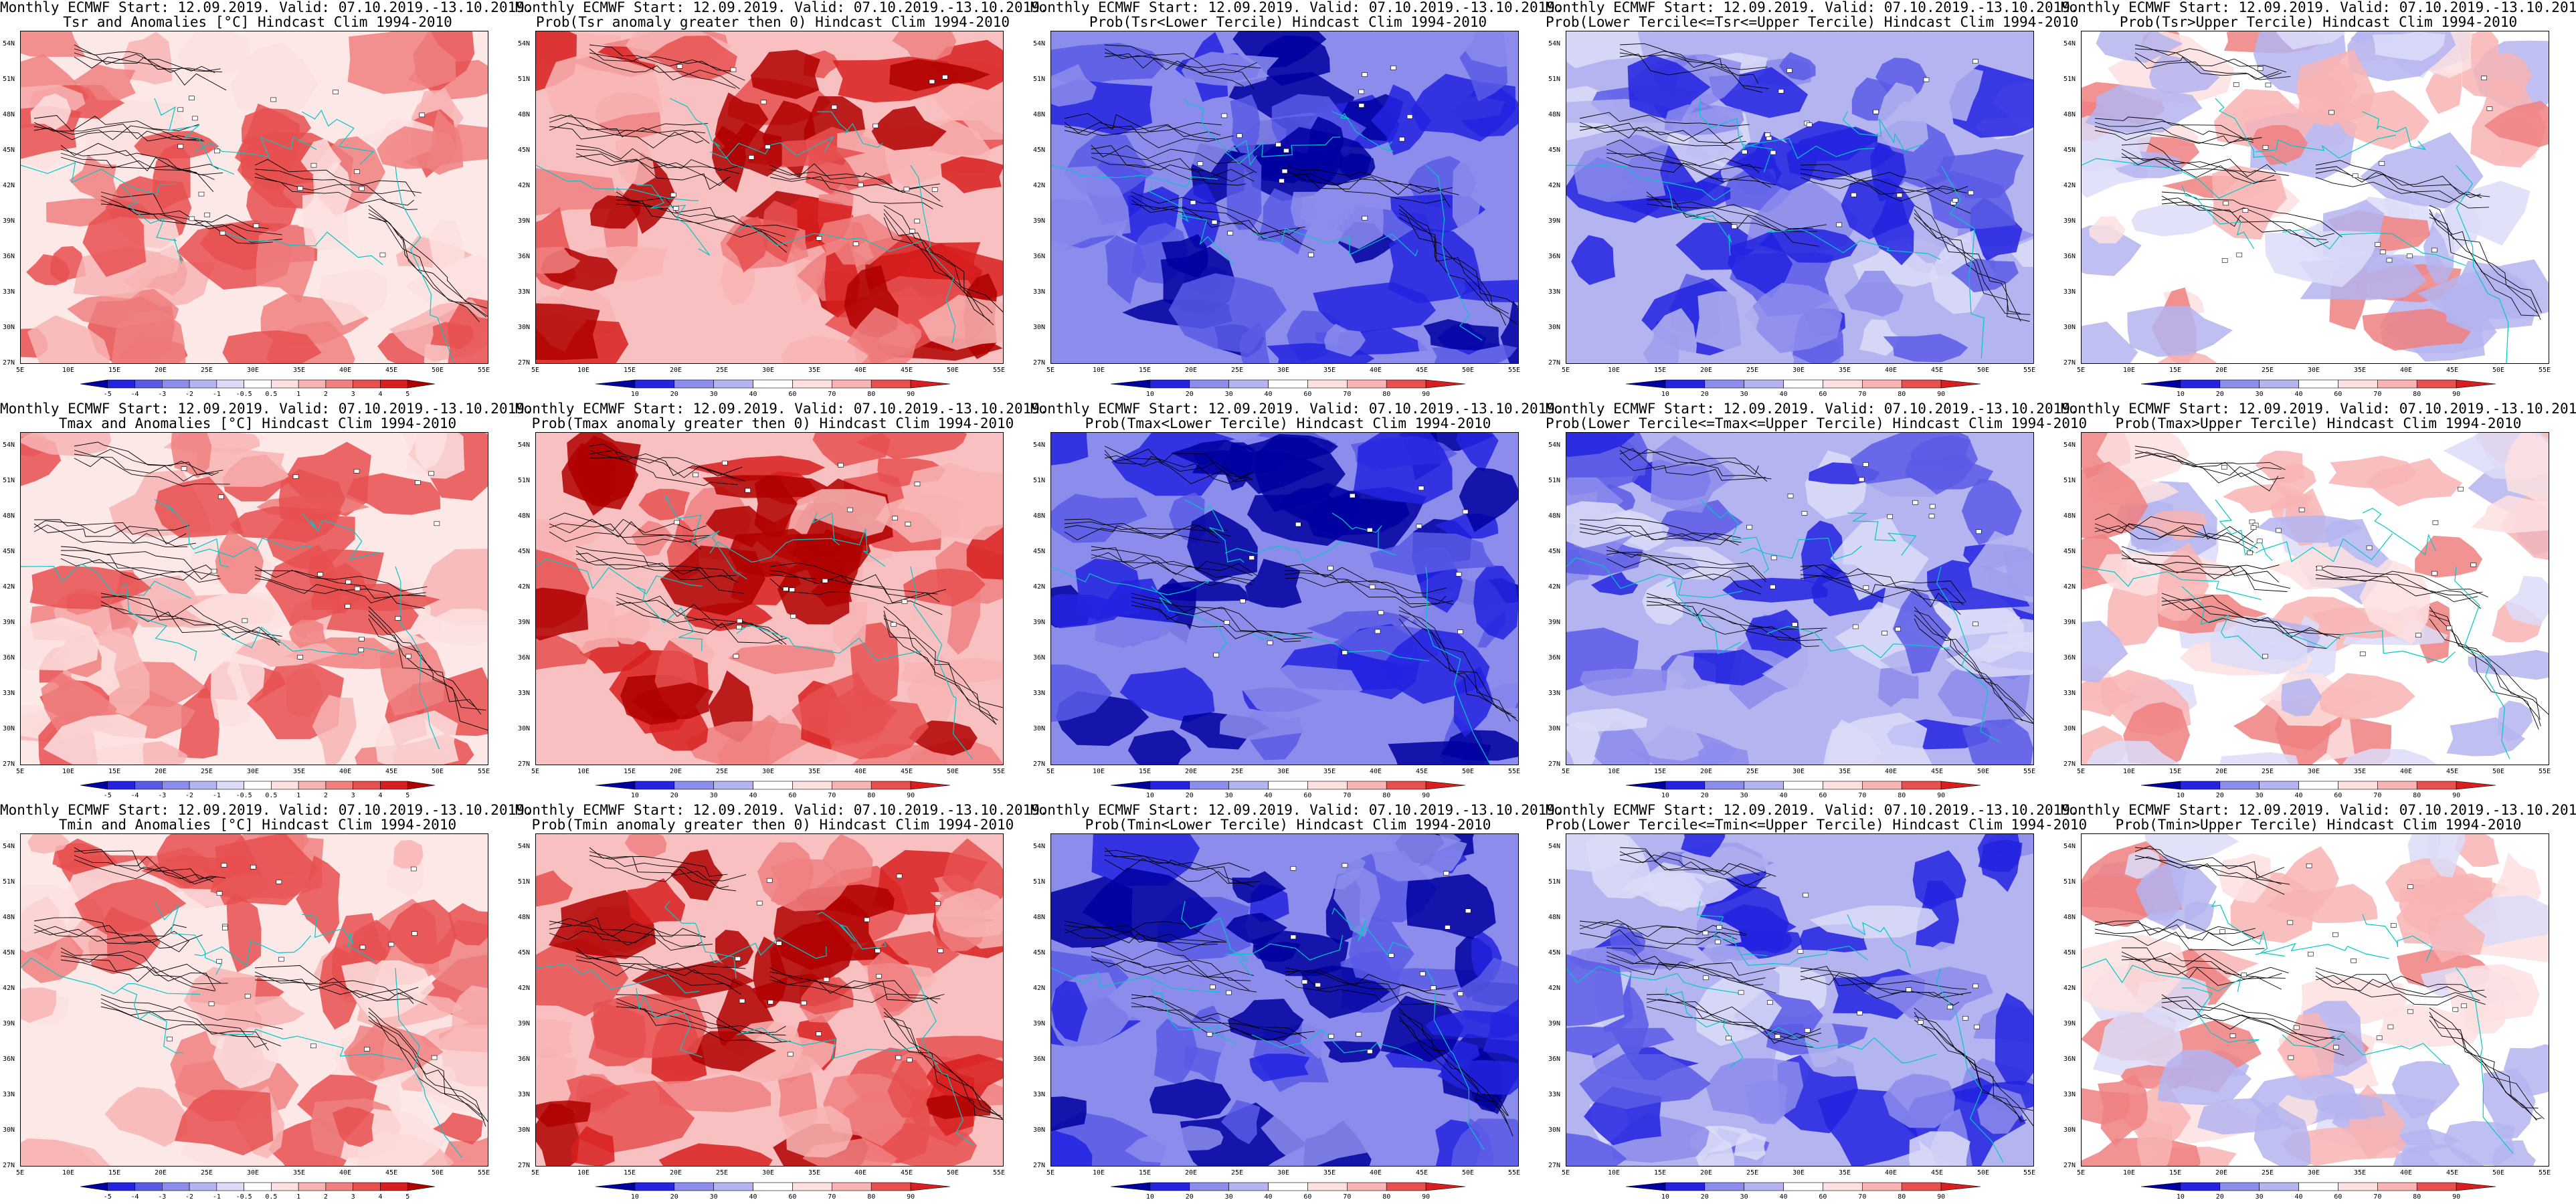  I want to click on legend-tick-label: 1, so click(298, 394).